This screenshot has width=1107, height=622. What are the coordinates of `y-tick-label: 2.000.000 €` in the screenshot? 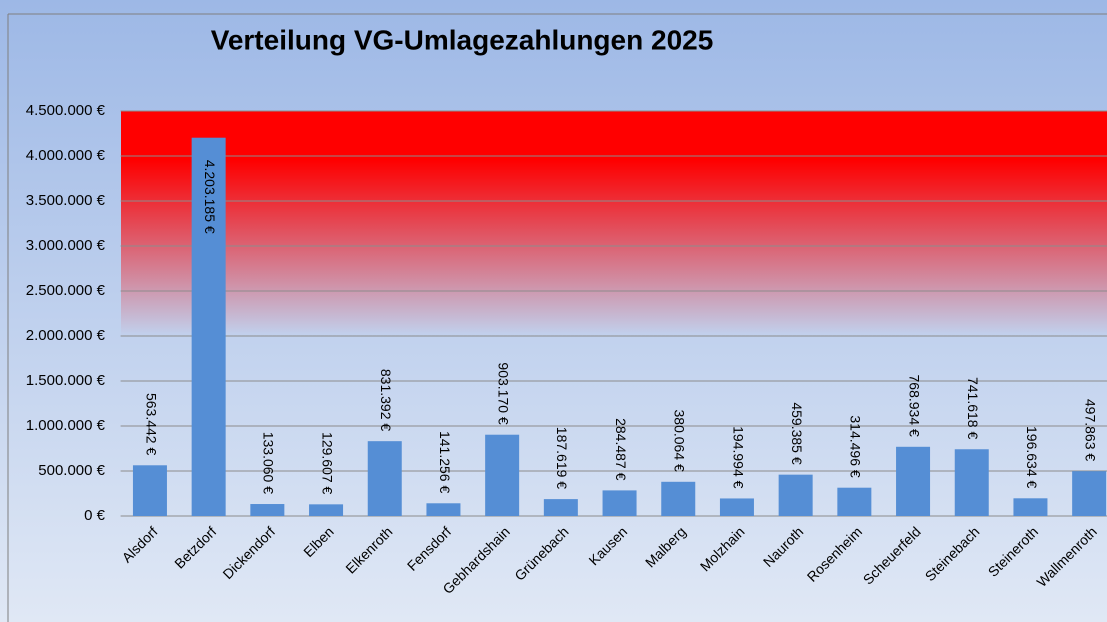 It's located at (66, 335).